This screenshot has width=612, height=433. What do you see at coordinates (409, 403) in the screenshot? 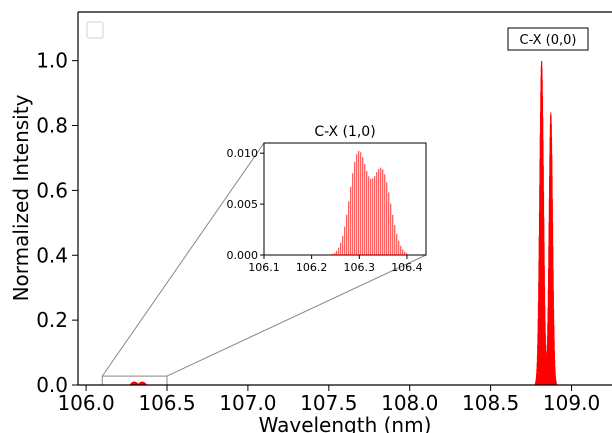
I see `x-tick-label: 108.0` at bounding box center [409, 403].